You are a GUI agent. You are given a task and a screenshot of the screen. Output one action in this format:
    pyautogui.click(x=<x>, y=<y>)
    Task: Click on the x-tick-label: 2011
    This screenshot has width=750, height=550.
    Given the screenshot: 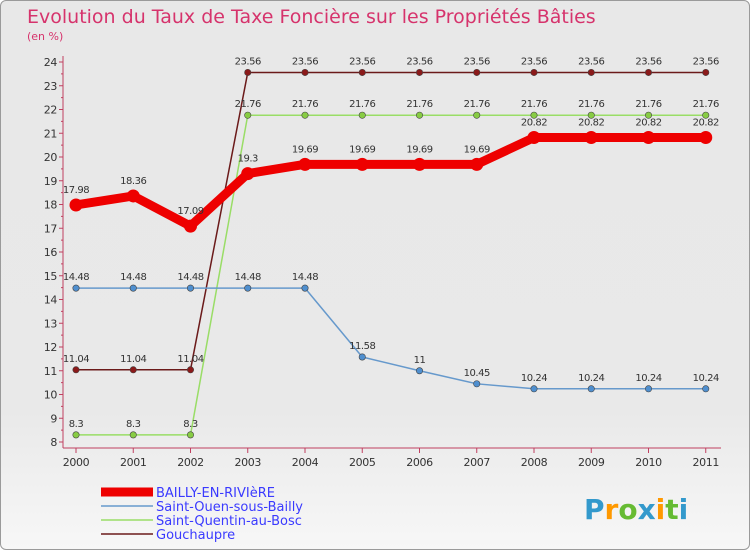 What is the action you would take?
    pyautogui.click(x=706, y=462)
    